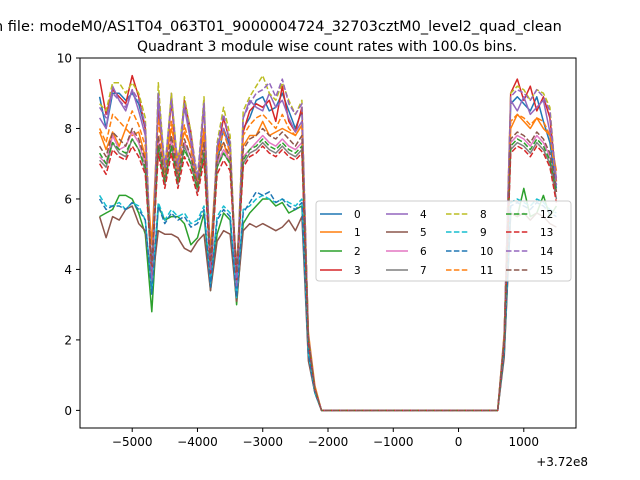  I want to click on y-tick-label: 4, so click(68, 270).